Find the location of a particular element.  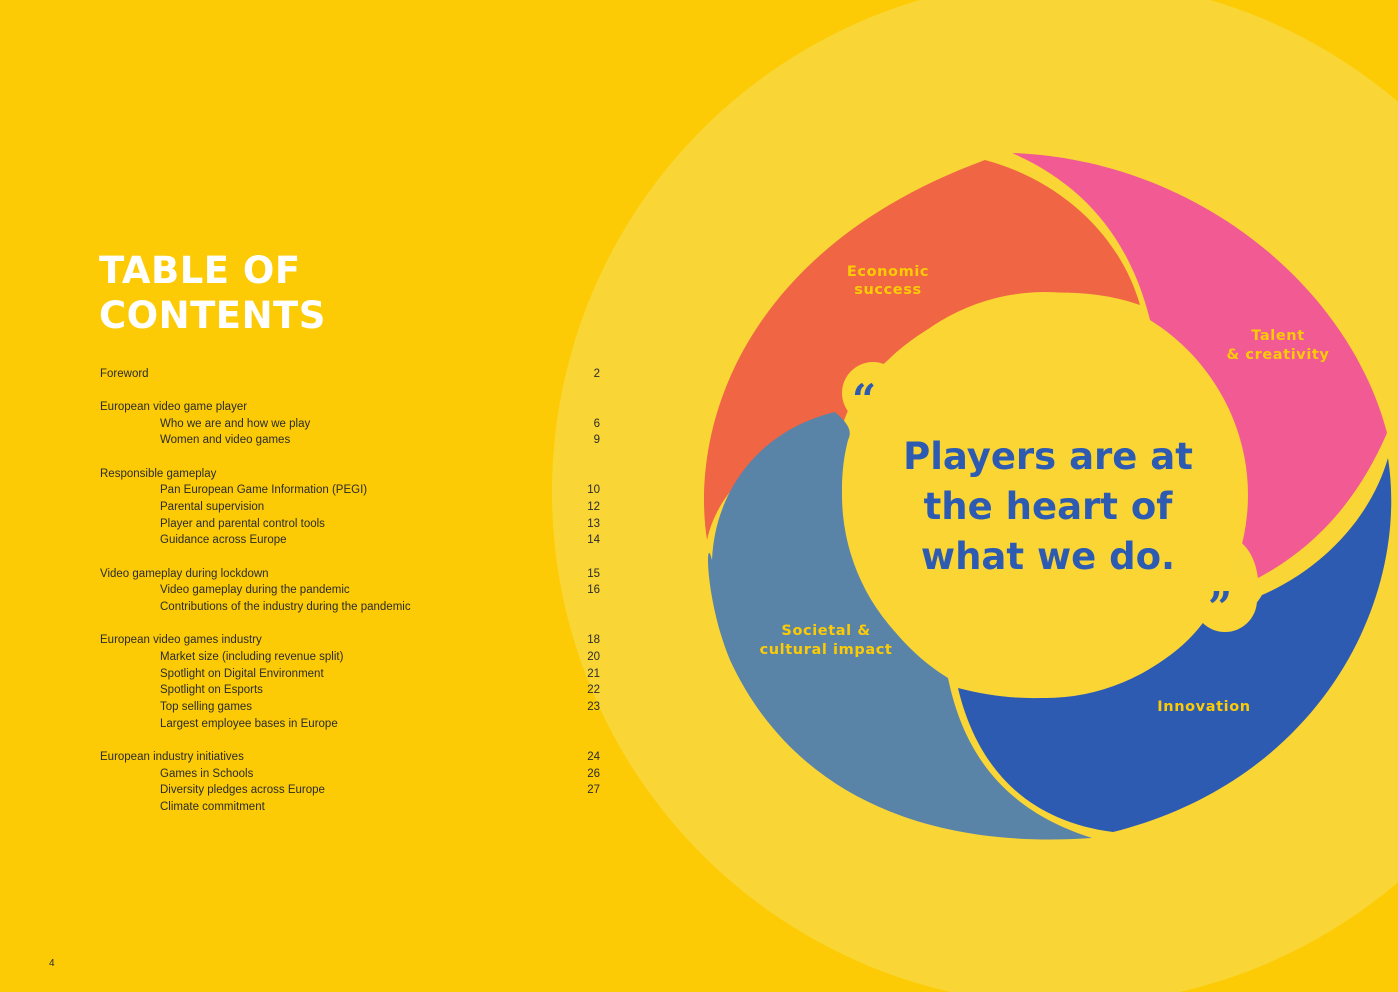

toc-entry-page: 24 is located at coordinates (593, 757).